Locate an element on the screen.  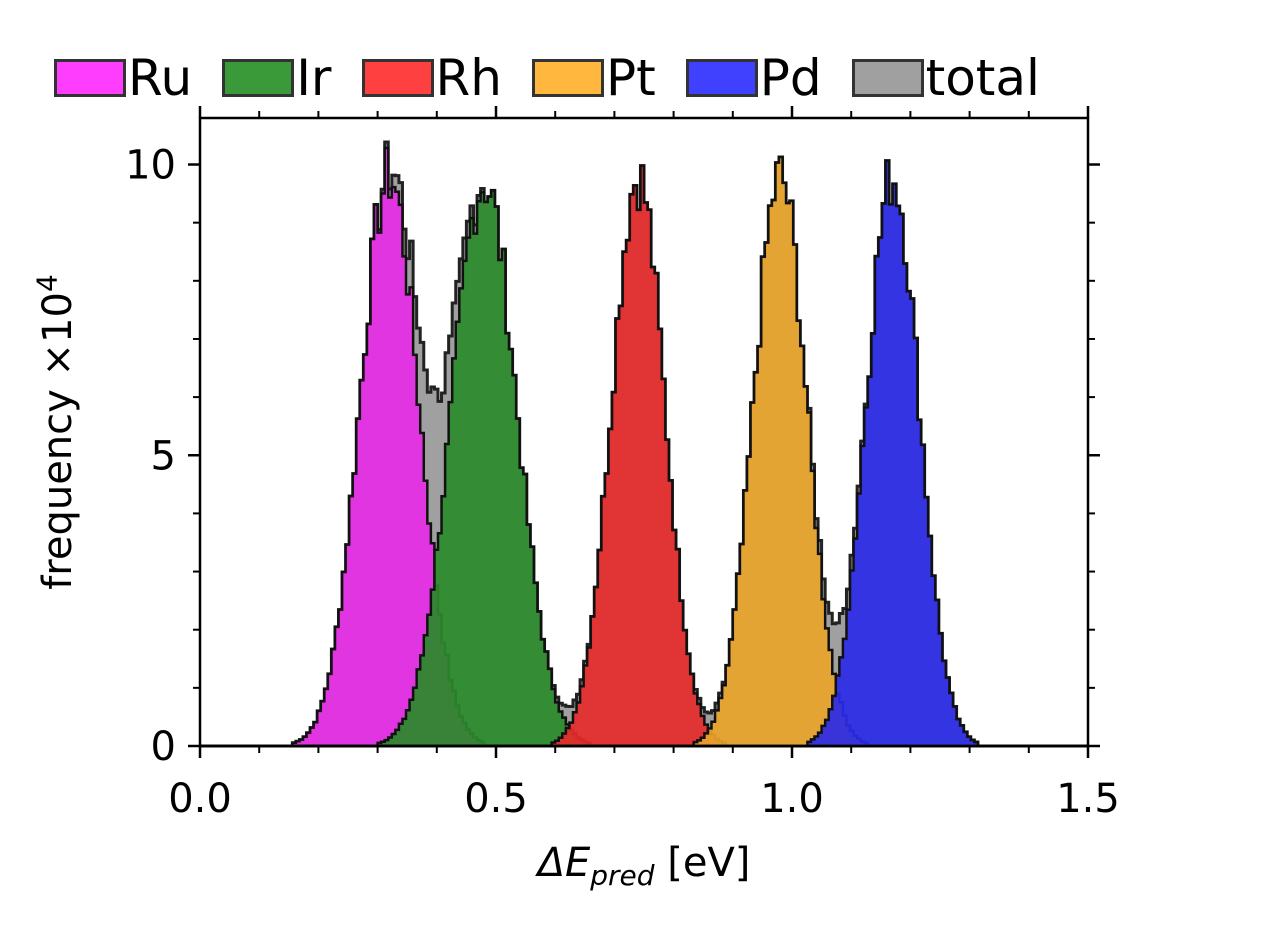
x-axis-label-unit: [eV] is located at coordinates (702, 863).